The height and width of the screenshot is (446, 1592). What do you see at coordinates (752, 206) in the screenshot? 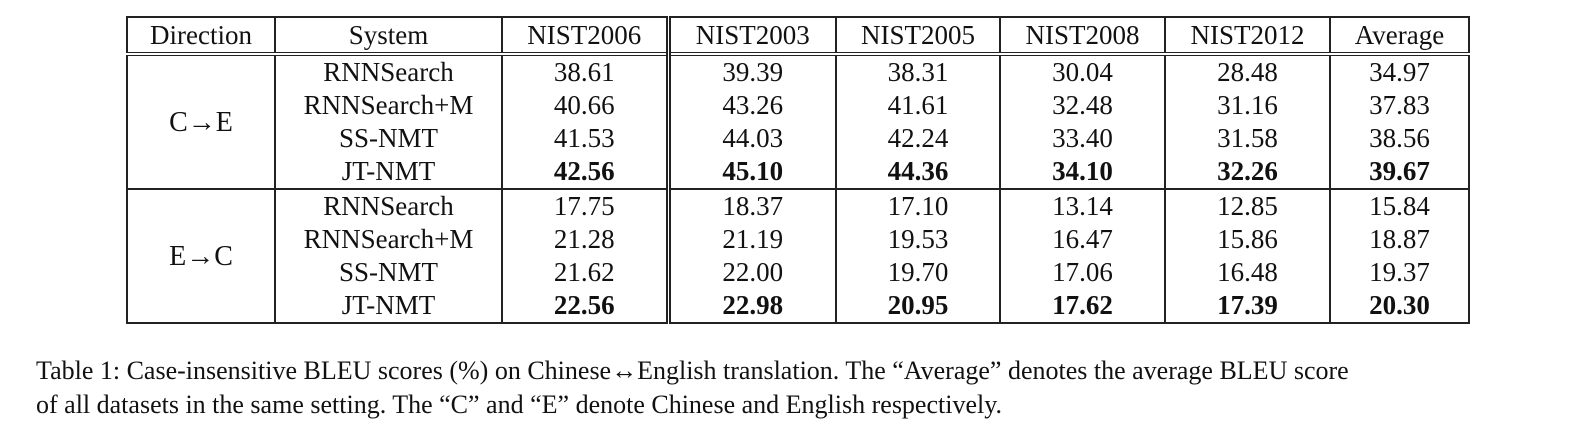
I see `nist2003-score-cell: 18.37` at bounding box center [752, 206].